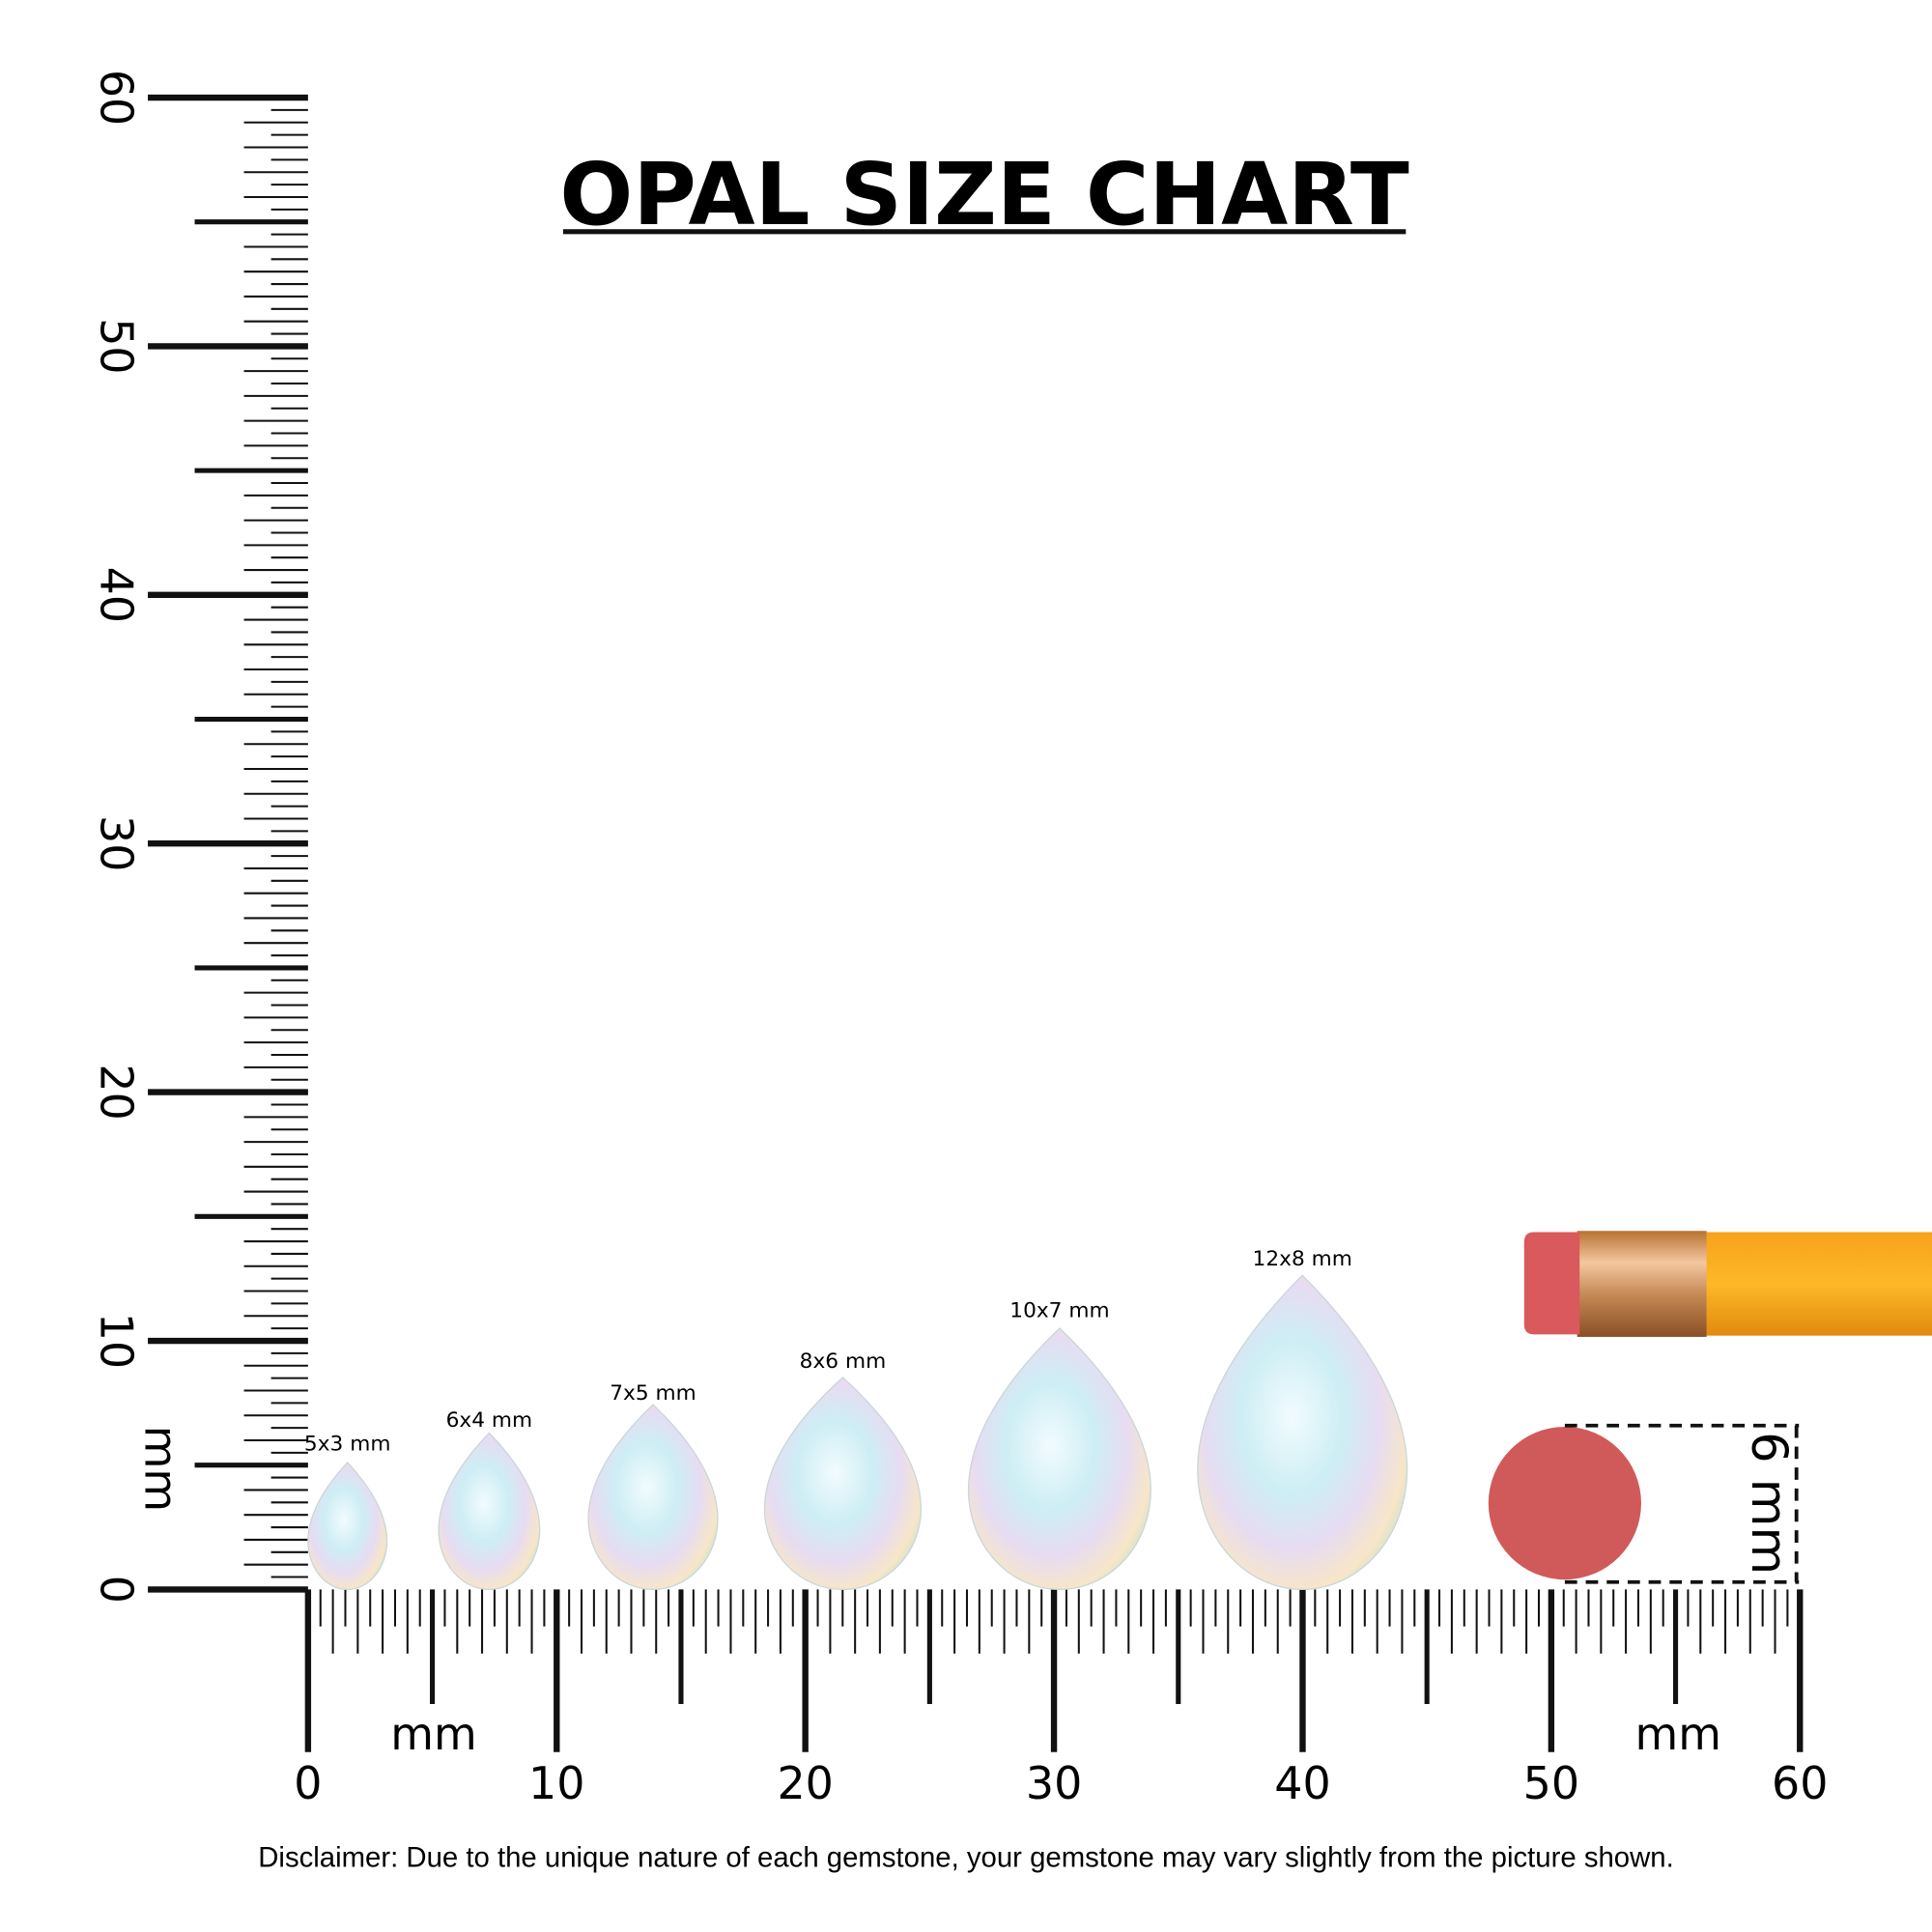 The height and width of the screenshot is (1932, 1932). Describe the element at coordinates (983, 195) in the screenshot. I see `title: OPAL SIZE CHART` at that location.